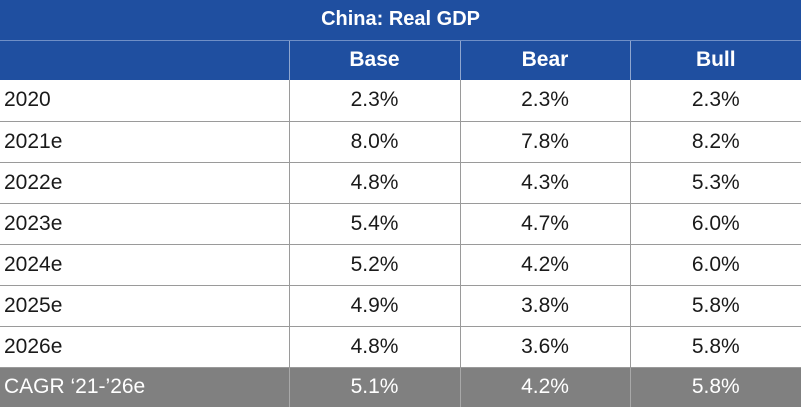  I want to click on table-row: 2024e 5.2% 4.2% 6.0%, so click(400, 265).